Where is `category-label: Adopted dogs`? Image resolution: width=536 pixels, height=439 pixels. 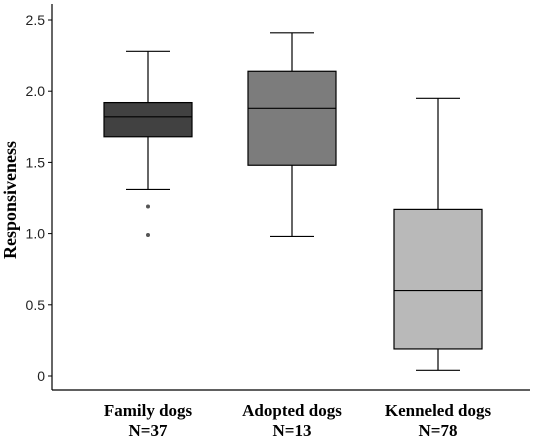
category-label: Adopted dogs is located at coordinates (292, 410).